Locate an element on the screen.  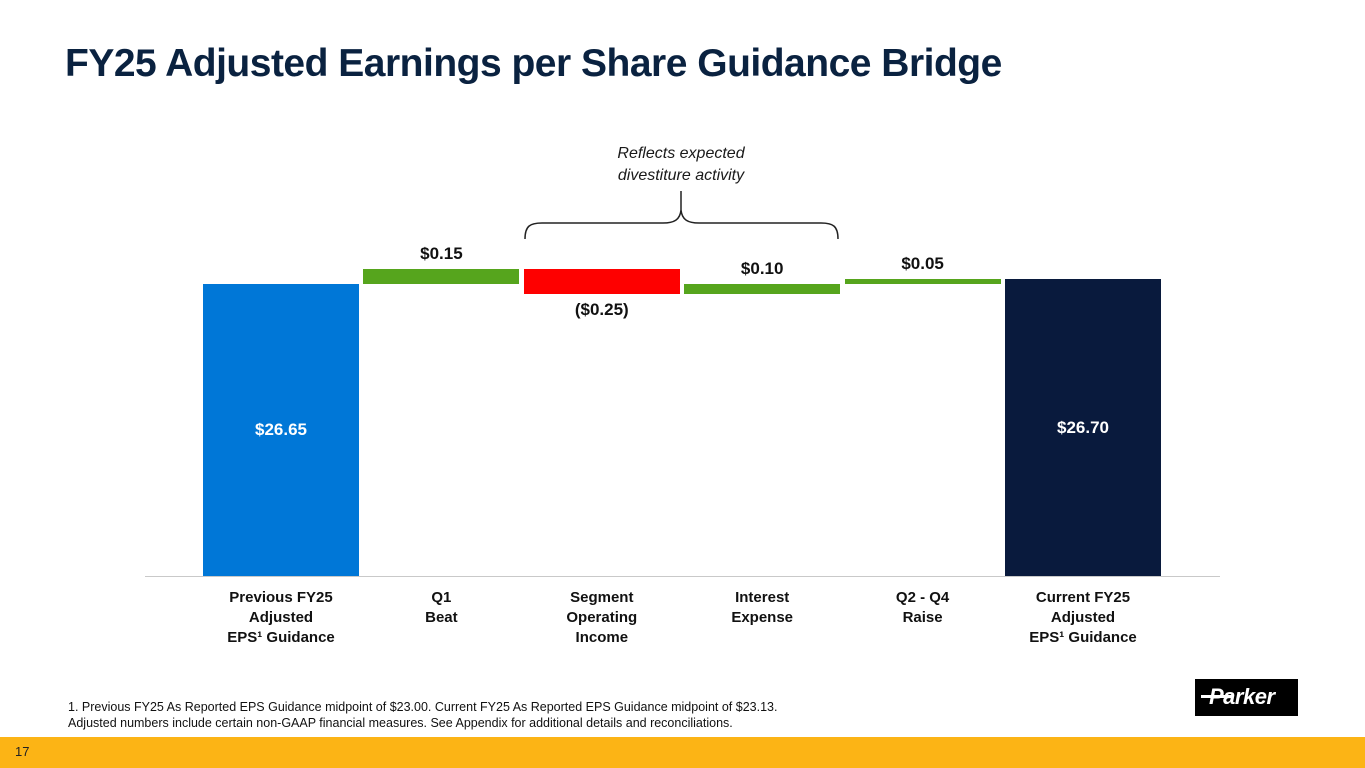
parker-logo-line is located at coordinates (1217, 696).